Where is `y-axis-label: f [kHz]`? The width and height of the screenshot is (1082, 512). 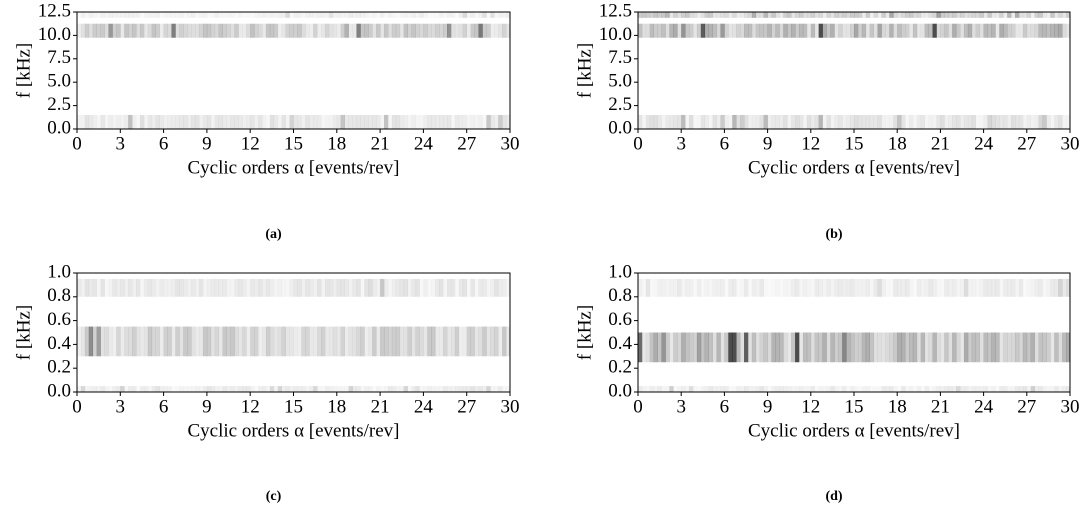 y-axis-label: f [kHz] is located at coordinates (23, 332).